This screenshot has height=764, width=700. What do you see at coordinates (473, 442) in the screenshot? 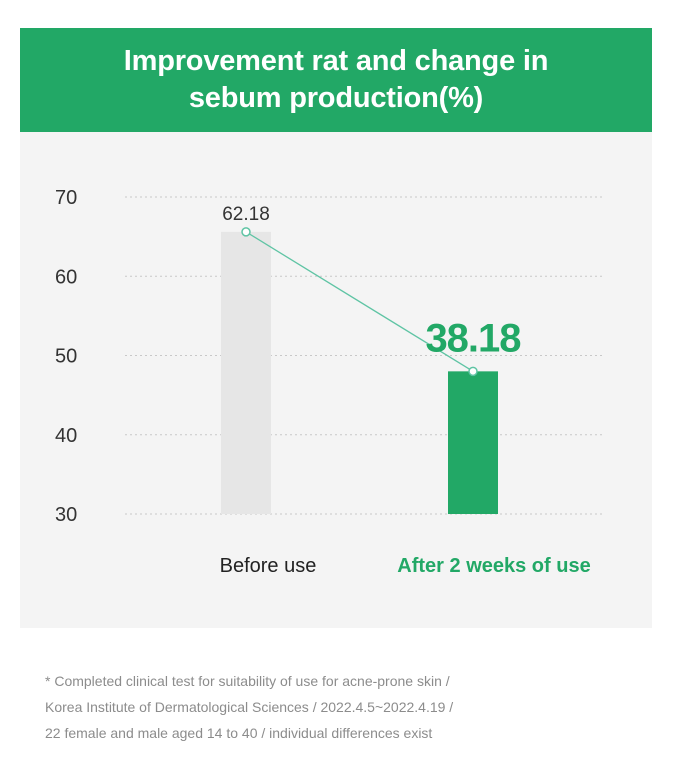
I see `bar-after-use` at bounding box center [473, 442].